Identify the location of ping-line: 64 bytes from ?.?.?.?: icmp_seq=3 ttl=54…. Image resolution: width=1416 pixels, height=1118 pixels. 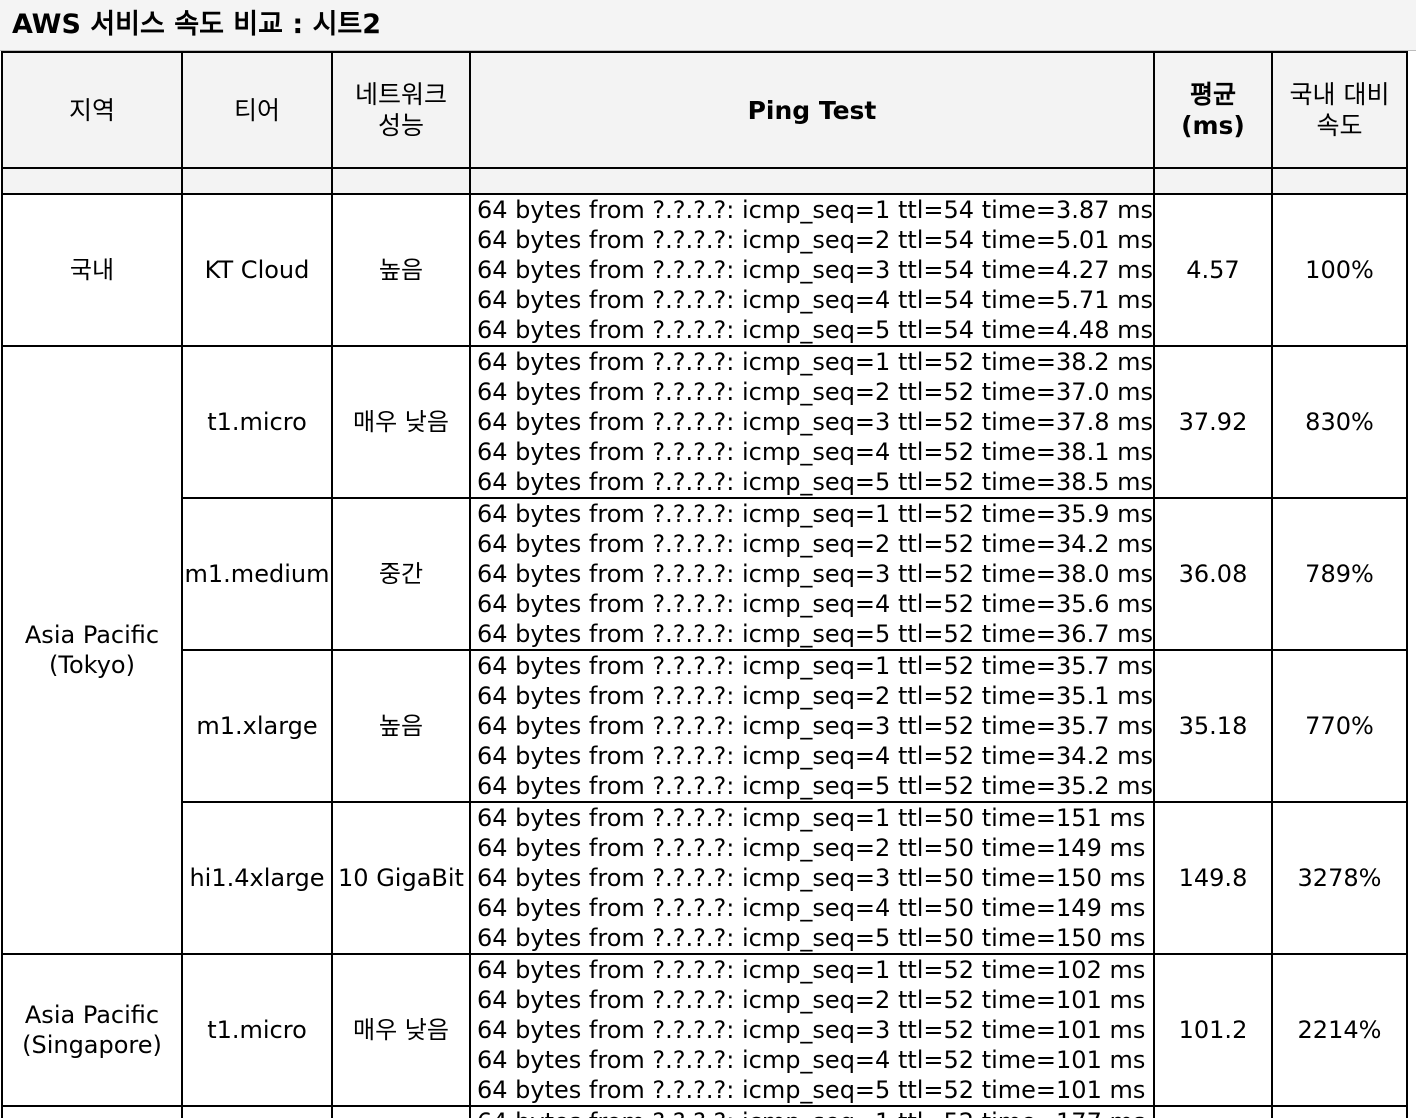
(815, 270).